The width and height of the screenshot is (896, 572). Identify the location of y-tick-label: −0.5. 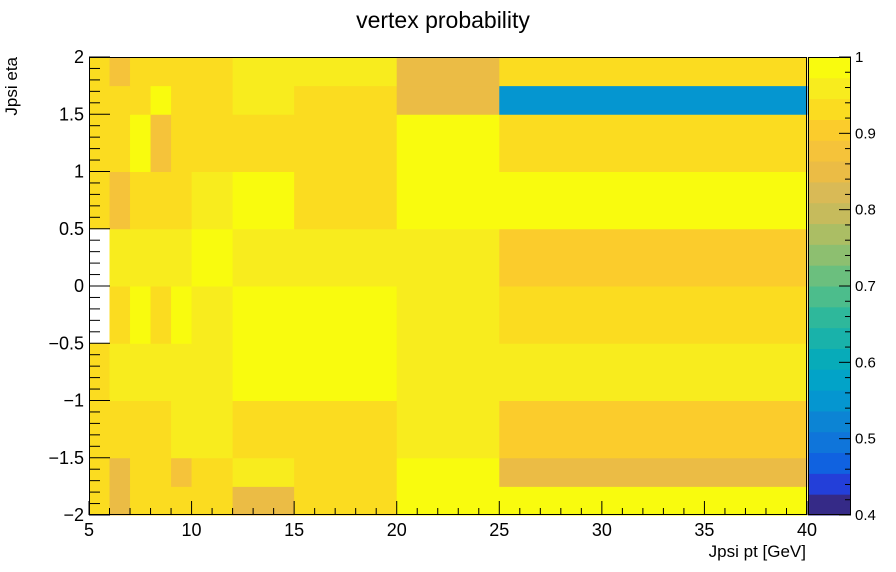
(66, 343).